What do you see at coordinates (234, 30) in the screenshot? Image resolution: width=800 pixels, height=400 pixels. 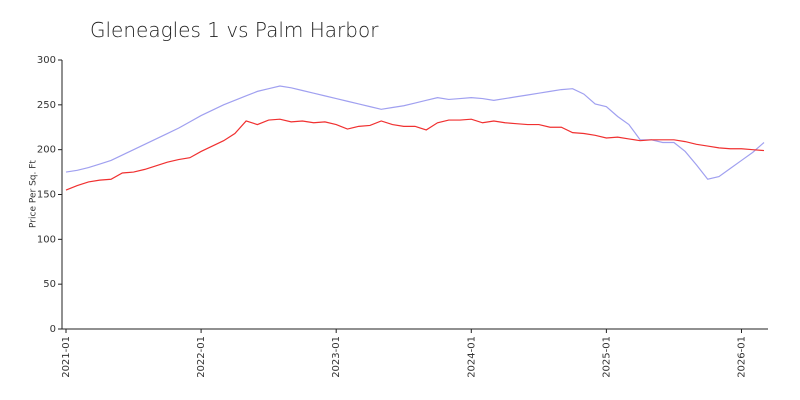 I see `chart-title: Gleneagles 1 vs Palm Harbor` at bounding box center [234, 30].